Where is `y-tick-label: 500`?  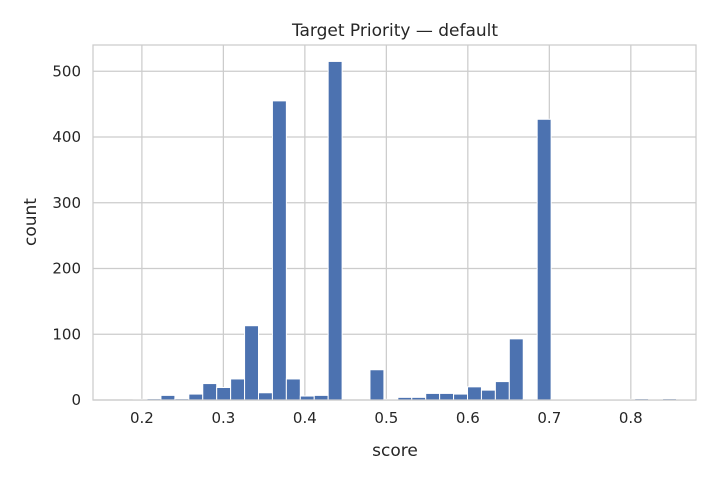
y-tick-label: 500 is located at coordinates (66, 71).